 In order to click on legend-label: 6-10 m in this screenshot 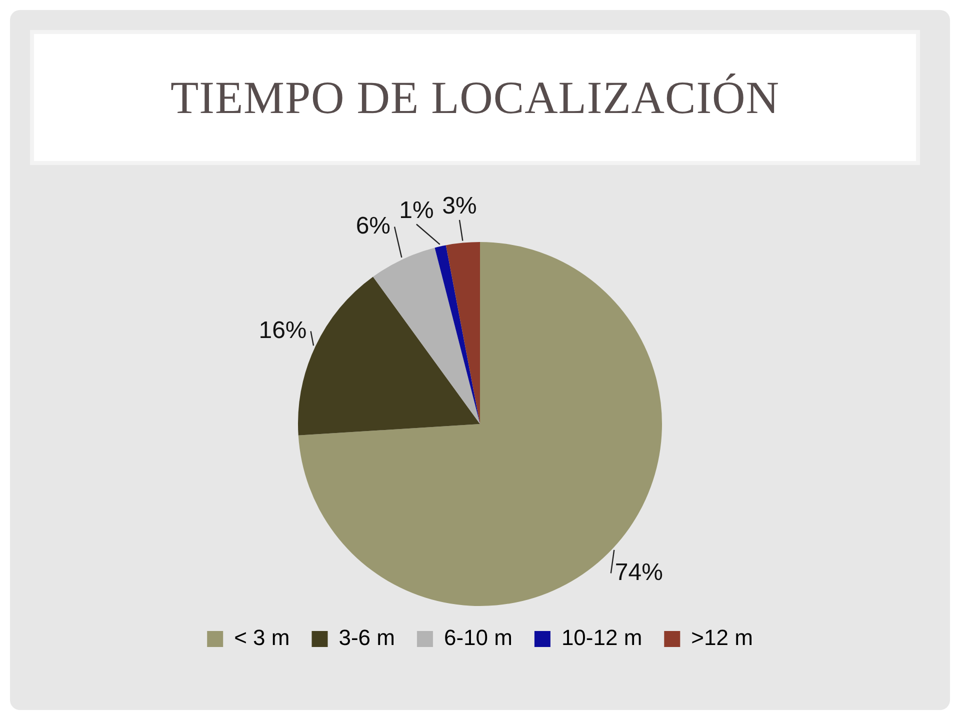, I will do `click(478, 637)`.